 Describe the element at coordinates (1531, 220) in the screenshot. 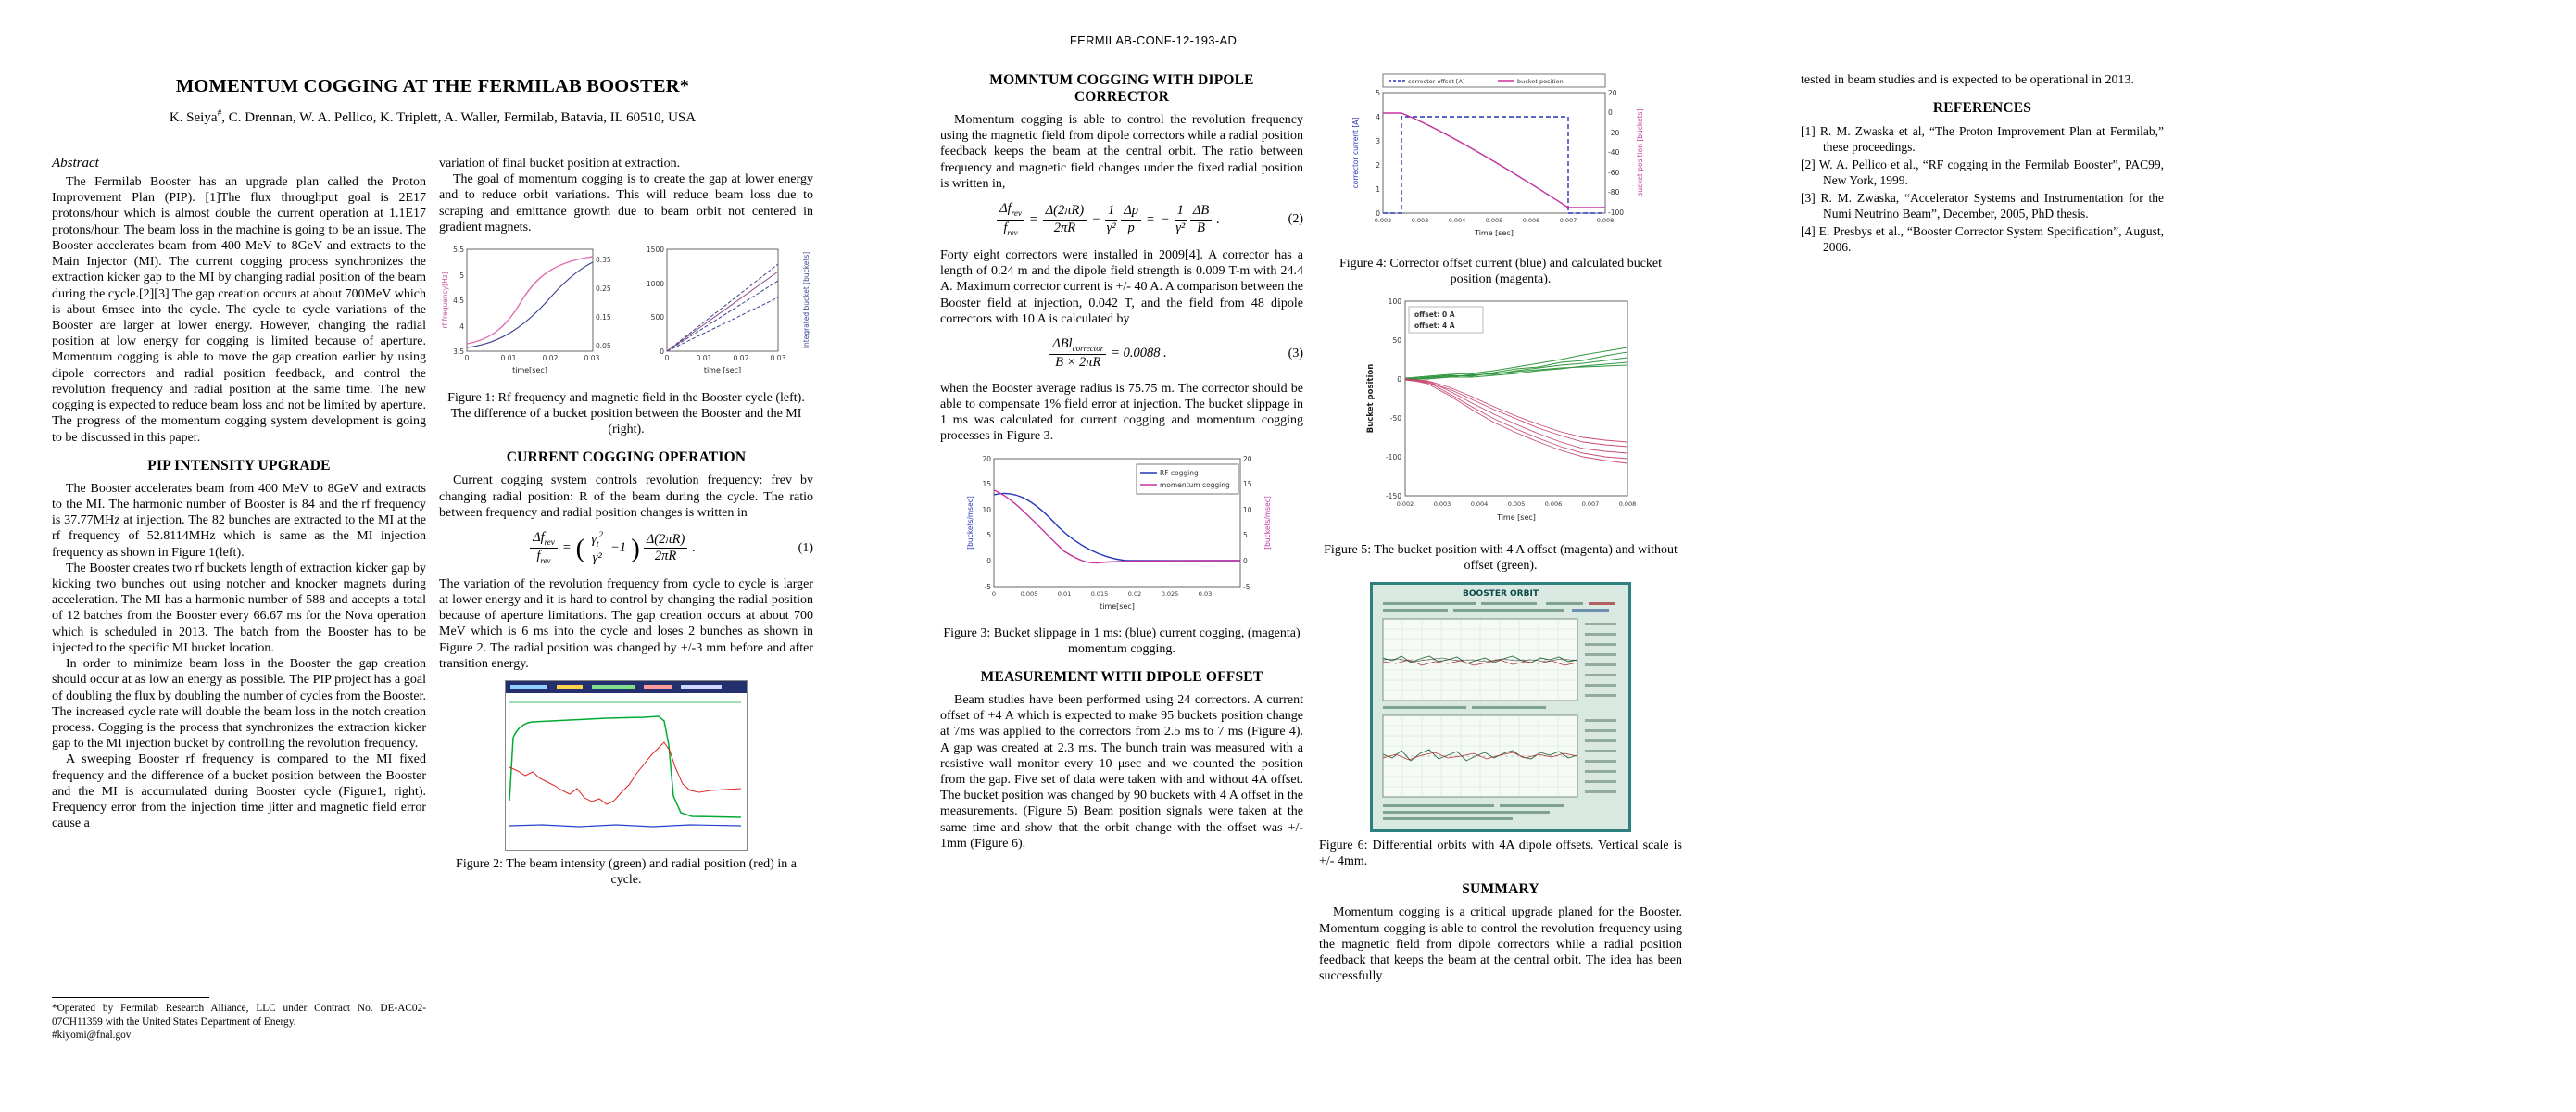

I see `svg-text: 0.006` at that location.